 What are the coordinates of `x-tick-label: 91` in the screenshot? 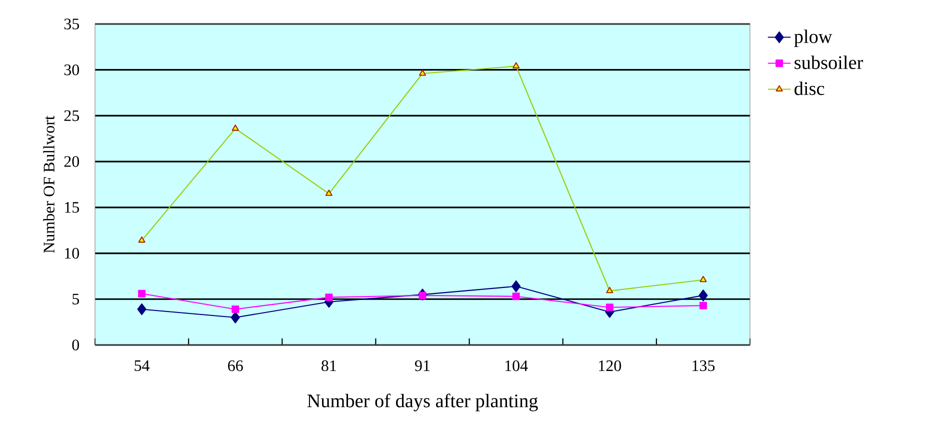 It's located at (422, 366).